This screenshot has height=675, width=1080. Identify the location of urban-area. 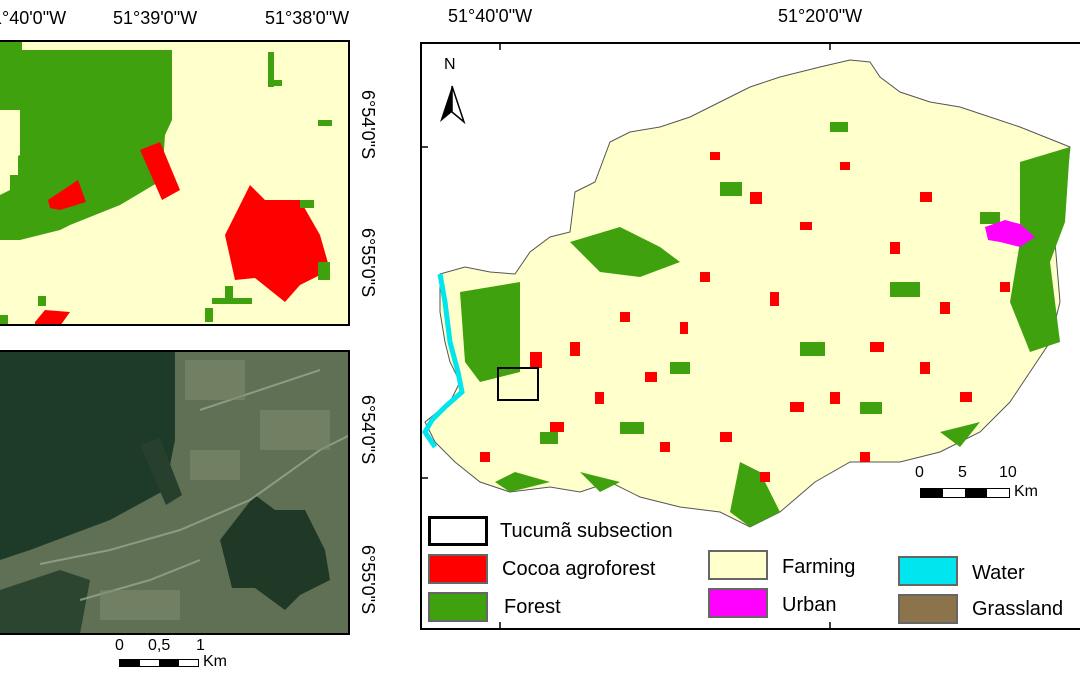
(1010, 233).